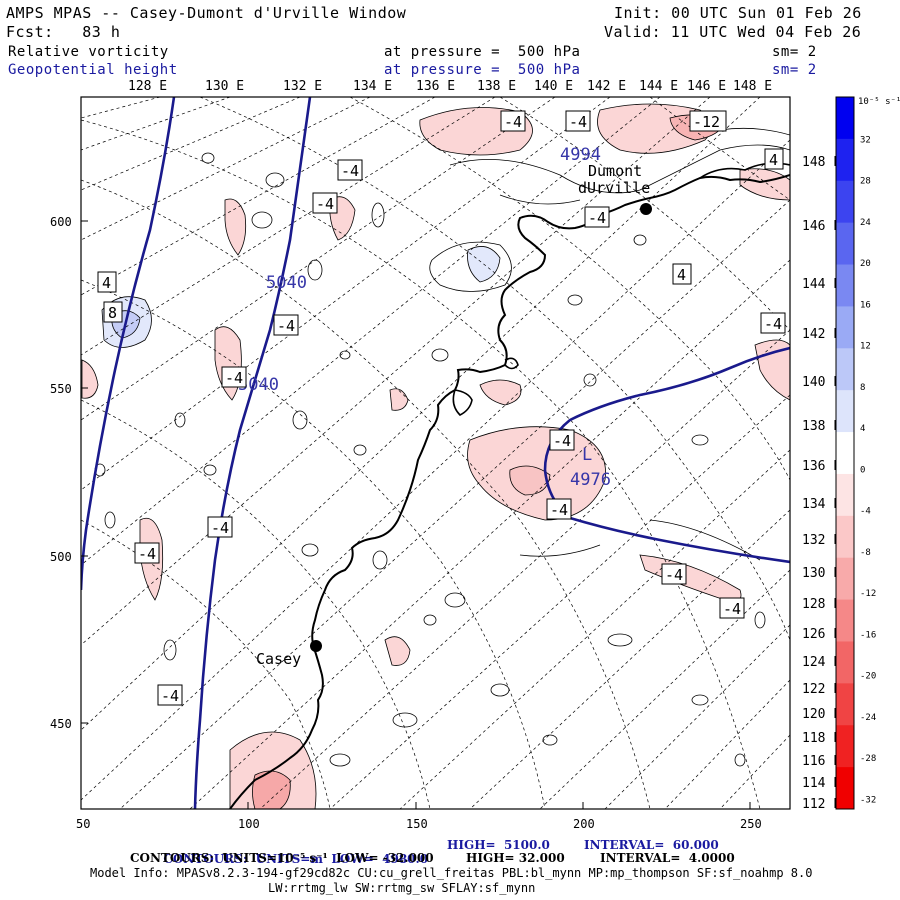 This screenshot has width=900, height=900. I want to click on colorbar-label: -32, so click(868, 800).